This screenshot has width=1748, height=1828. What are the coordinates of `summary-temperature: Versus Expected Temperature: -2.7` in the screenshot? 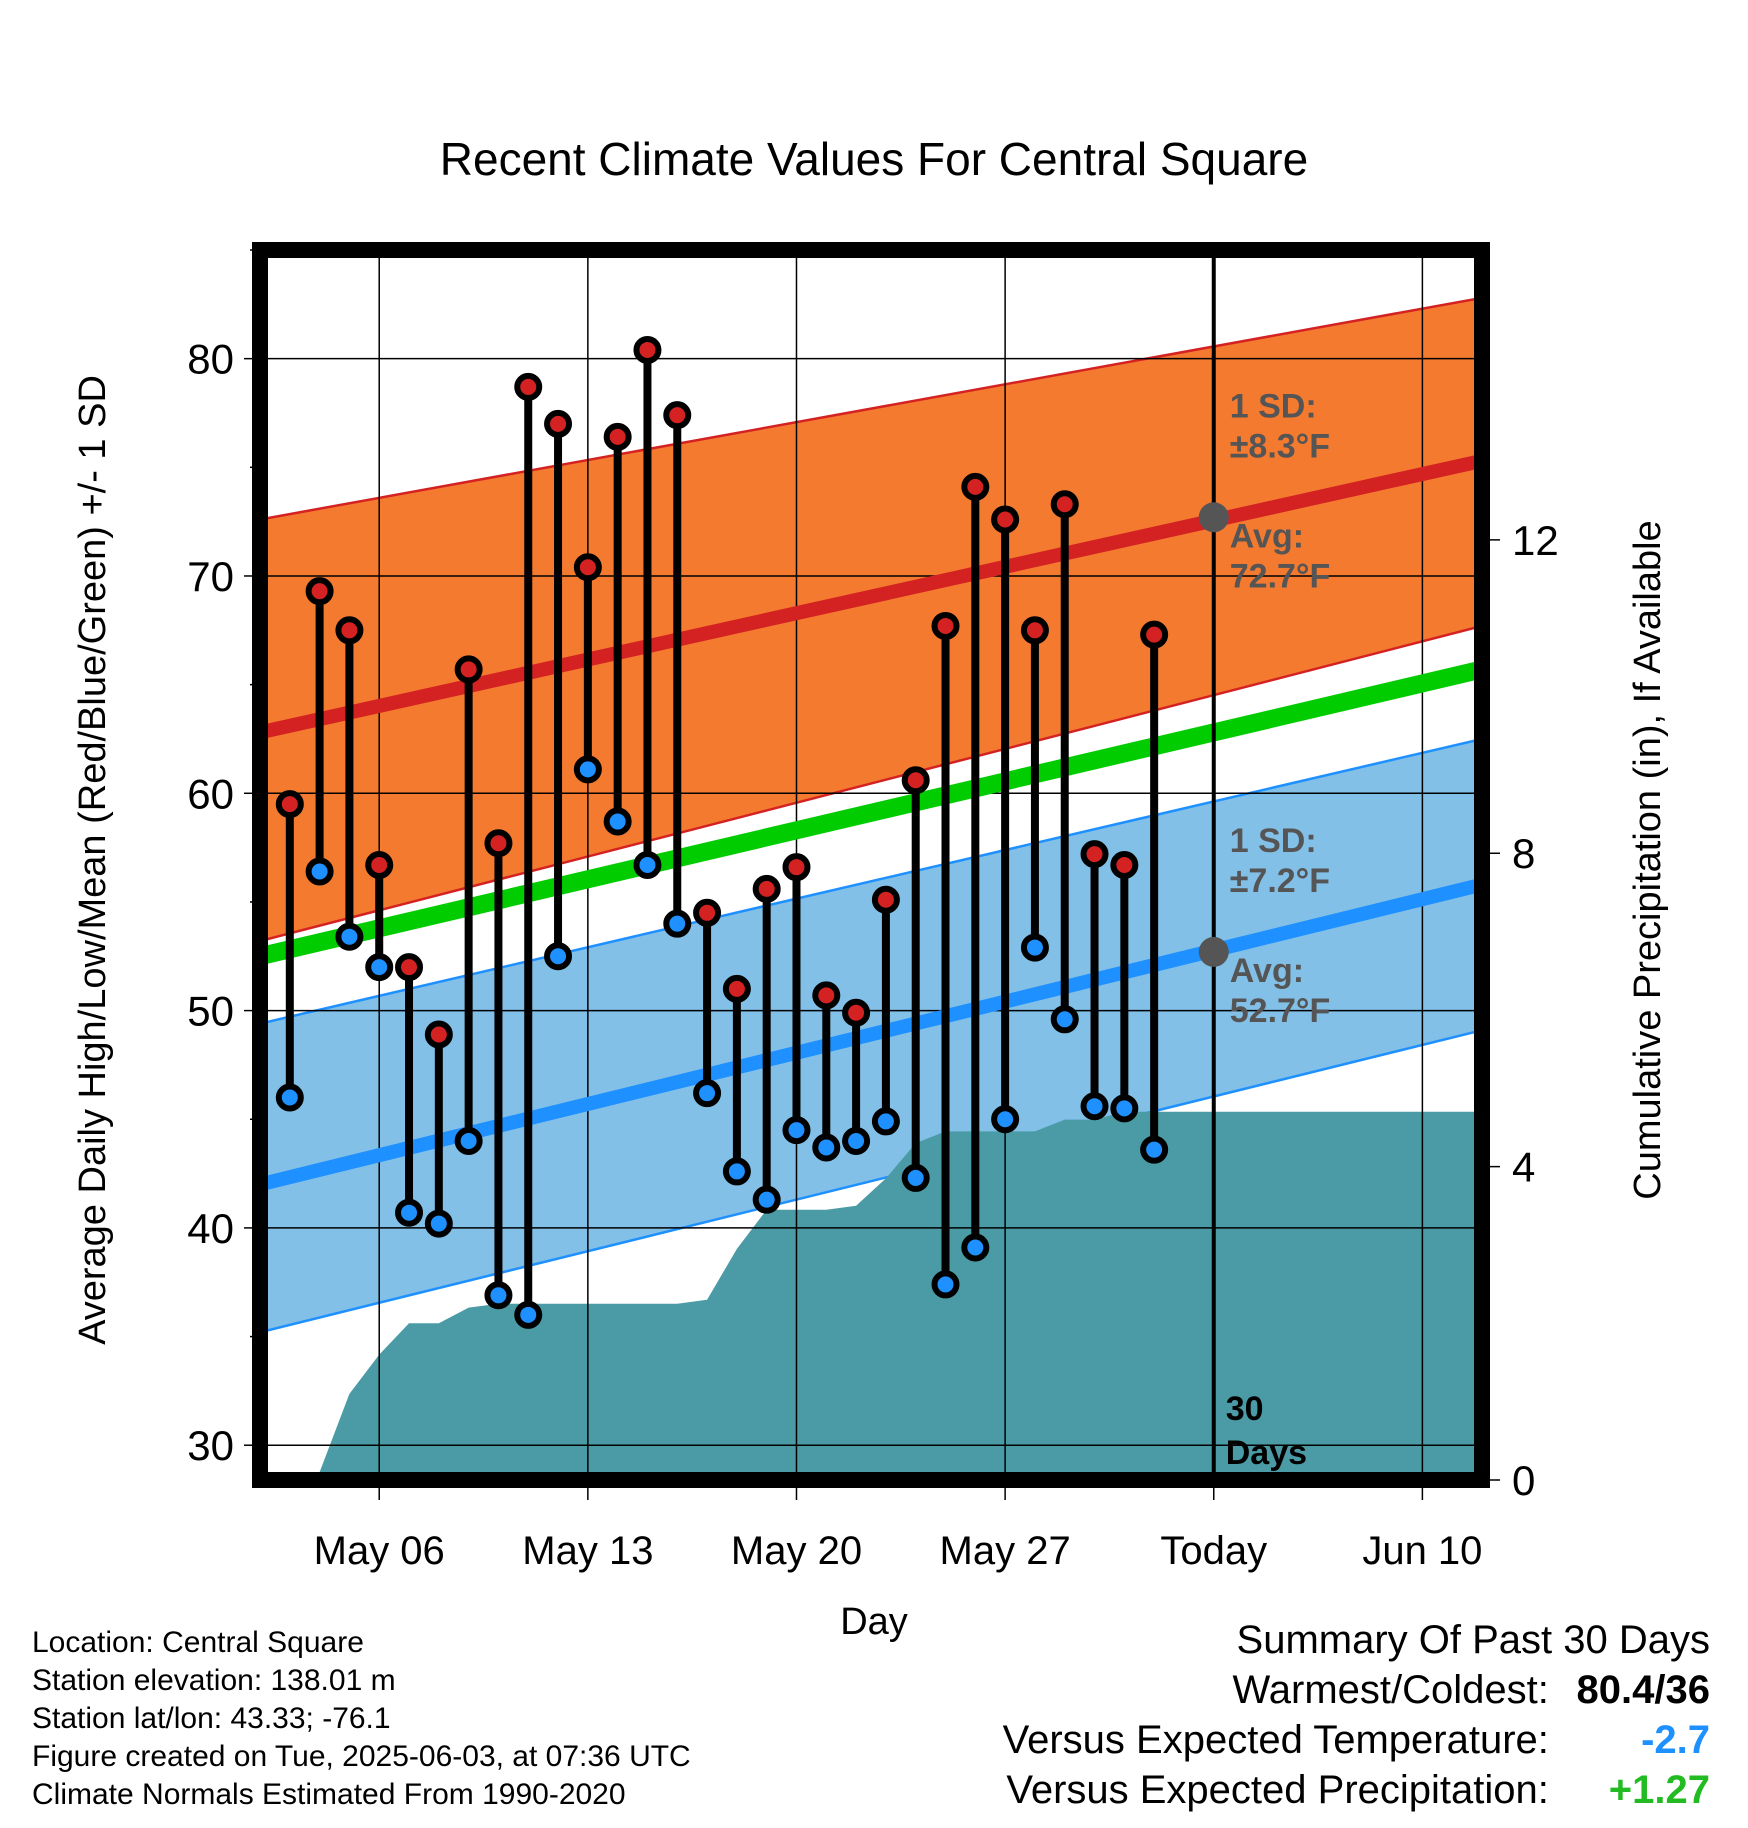 It's located at (1356, 1743).